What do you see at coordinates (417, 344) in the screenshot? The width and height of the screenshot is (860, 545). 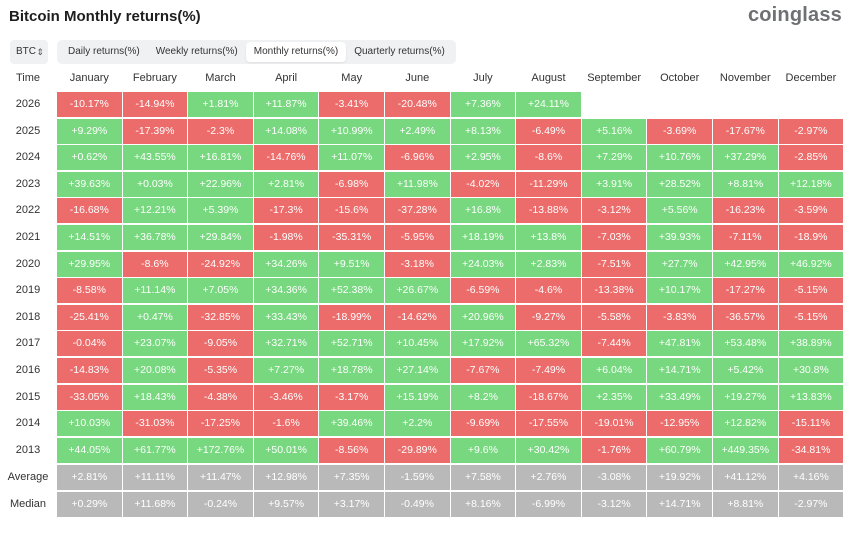 I see `return-cell: +10.45%` at bounding box center [417, 344].